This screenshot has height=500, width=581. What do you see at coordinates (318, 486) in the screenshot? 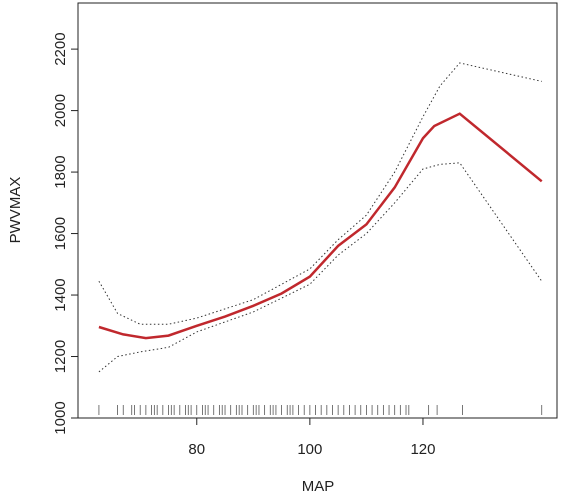
I see `x-axis-label: MAP` at bounding box center [318, 486].